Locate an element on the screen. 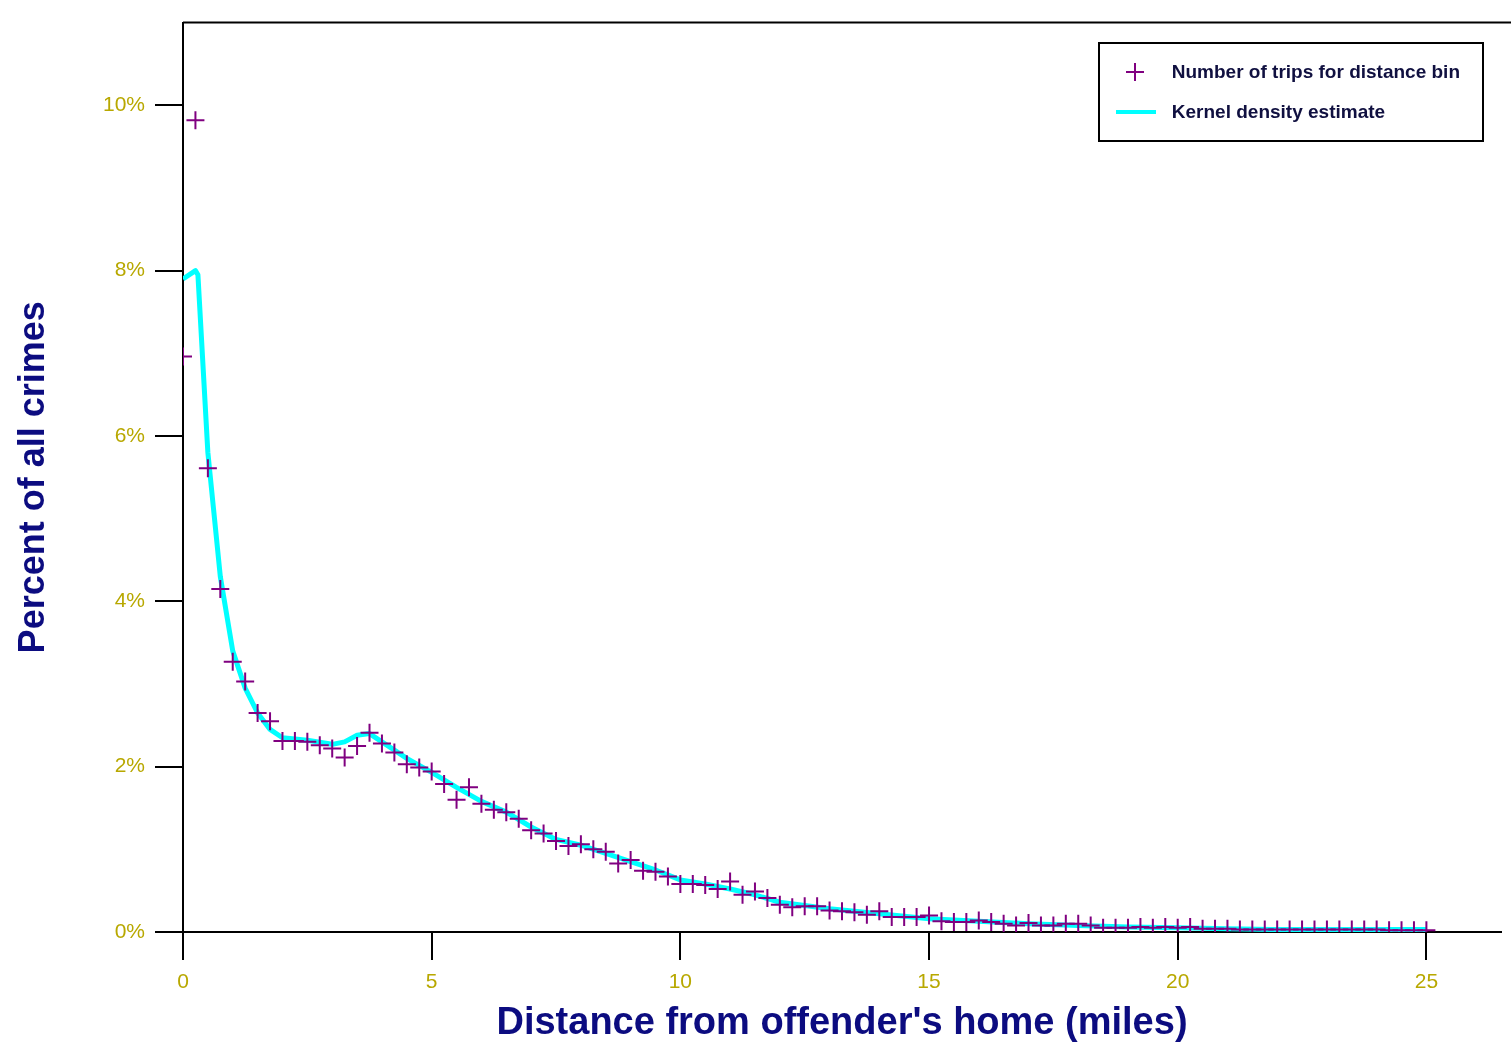 The width and height of the screenshot is (1512, 1050). x-tick-label: 15 is located at coordinates (929, 981).